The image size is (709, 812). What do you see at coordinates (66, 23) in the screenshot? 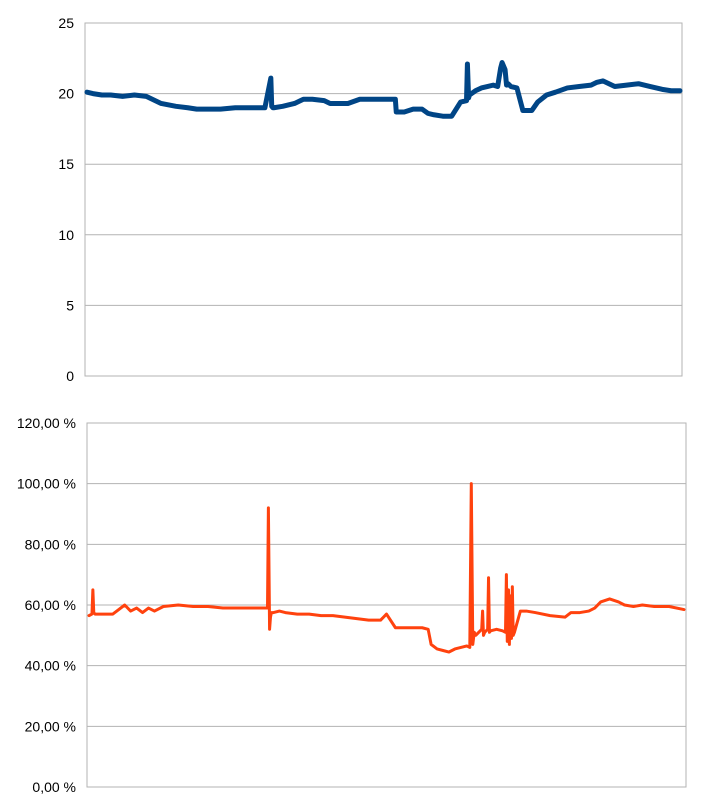
I see `temp-y-tick-label: 25` at bounding box center [66, 23].